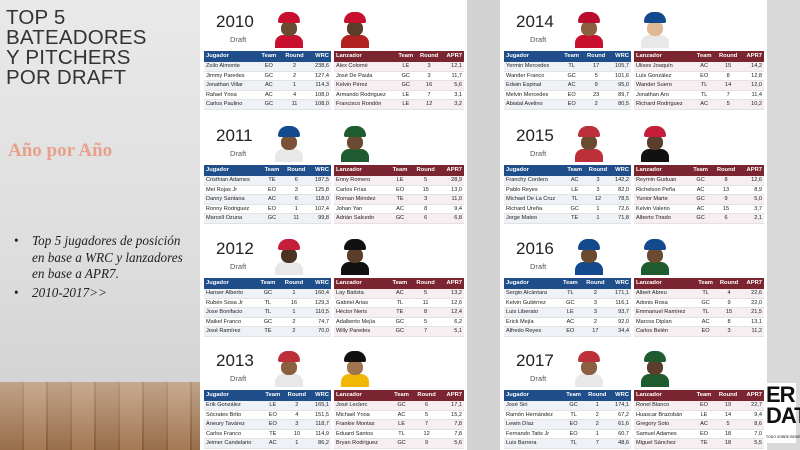 The image size is (800, 450). I want to click on team-cell: AC, so click(701, 190).